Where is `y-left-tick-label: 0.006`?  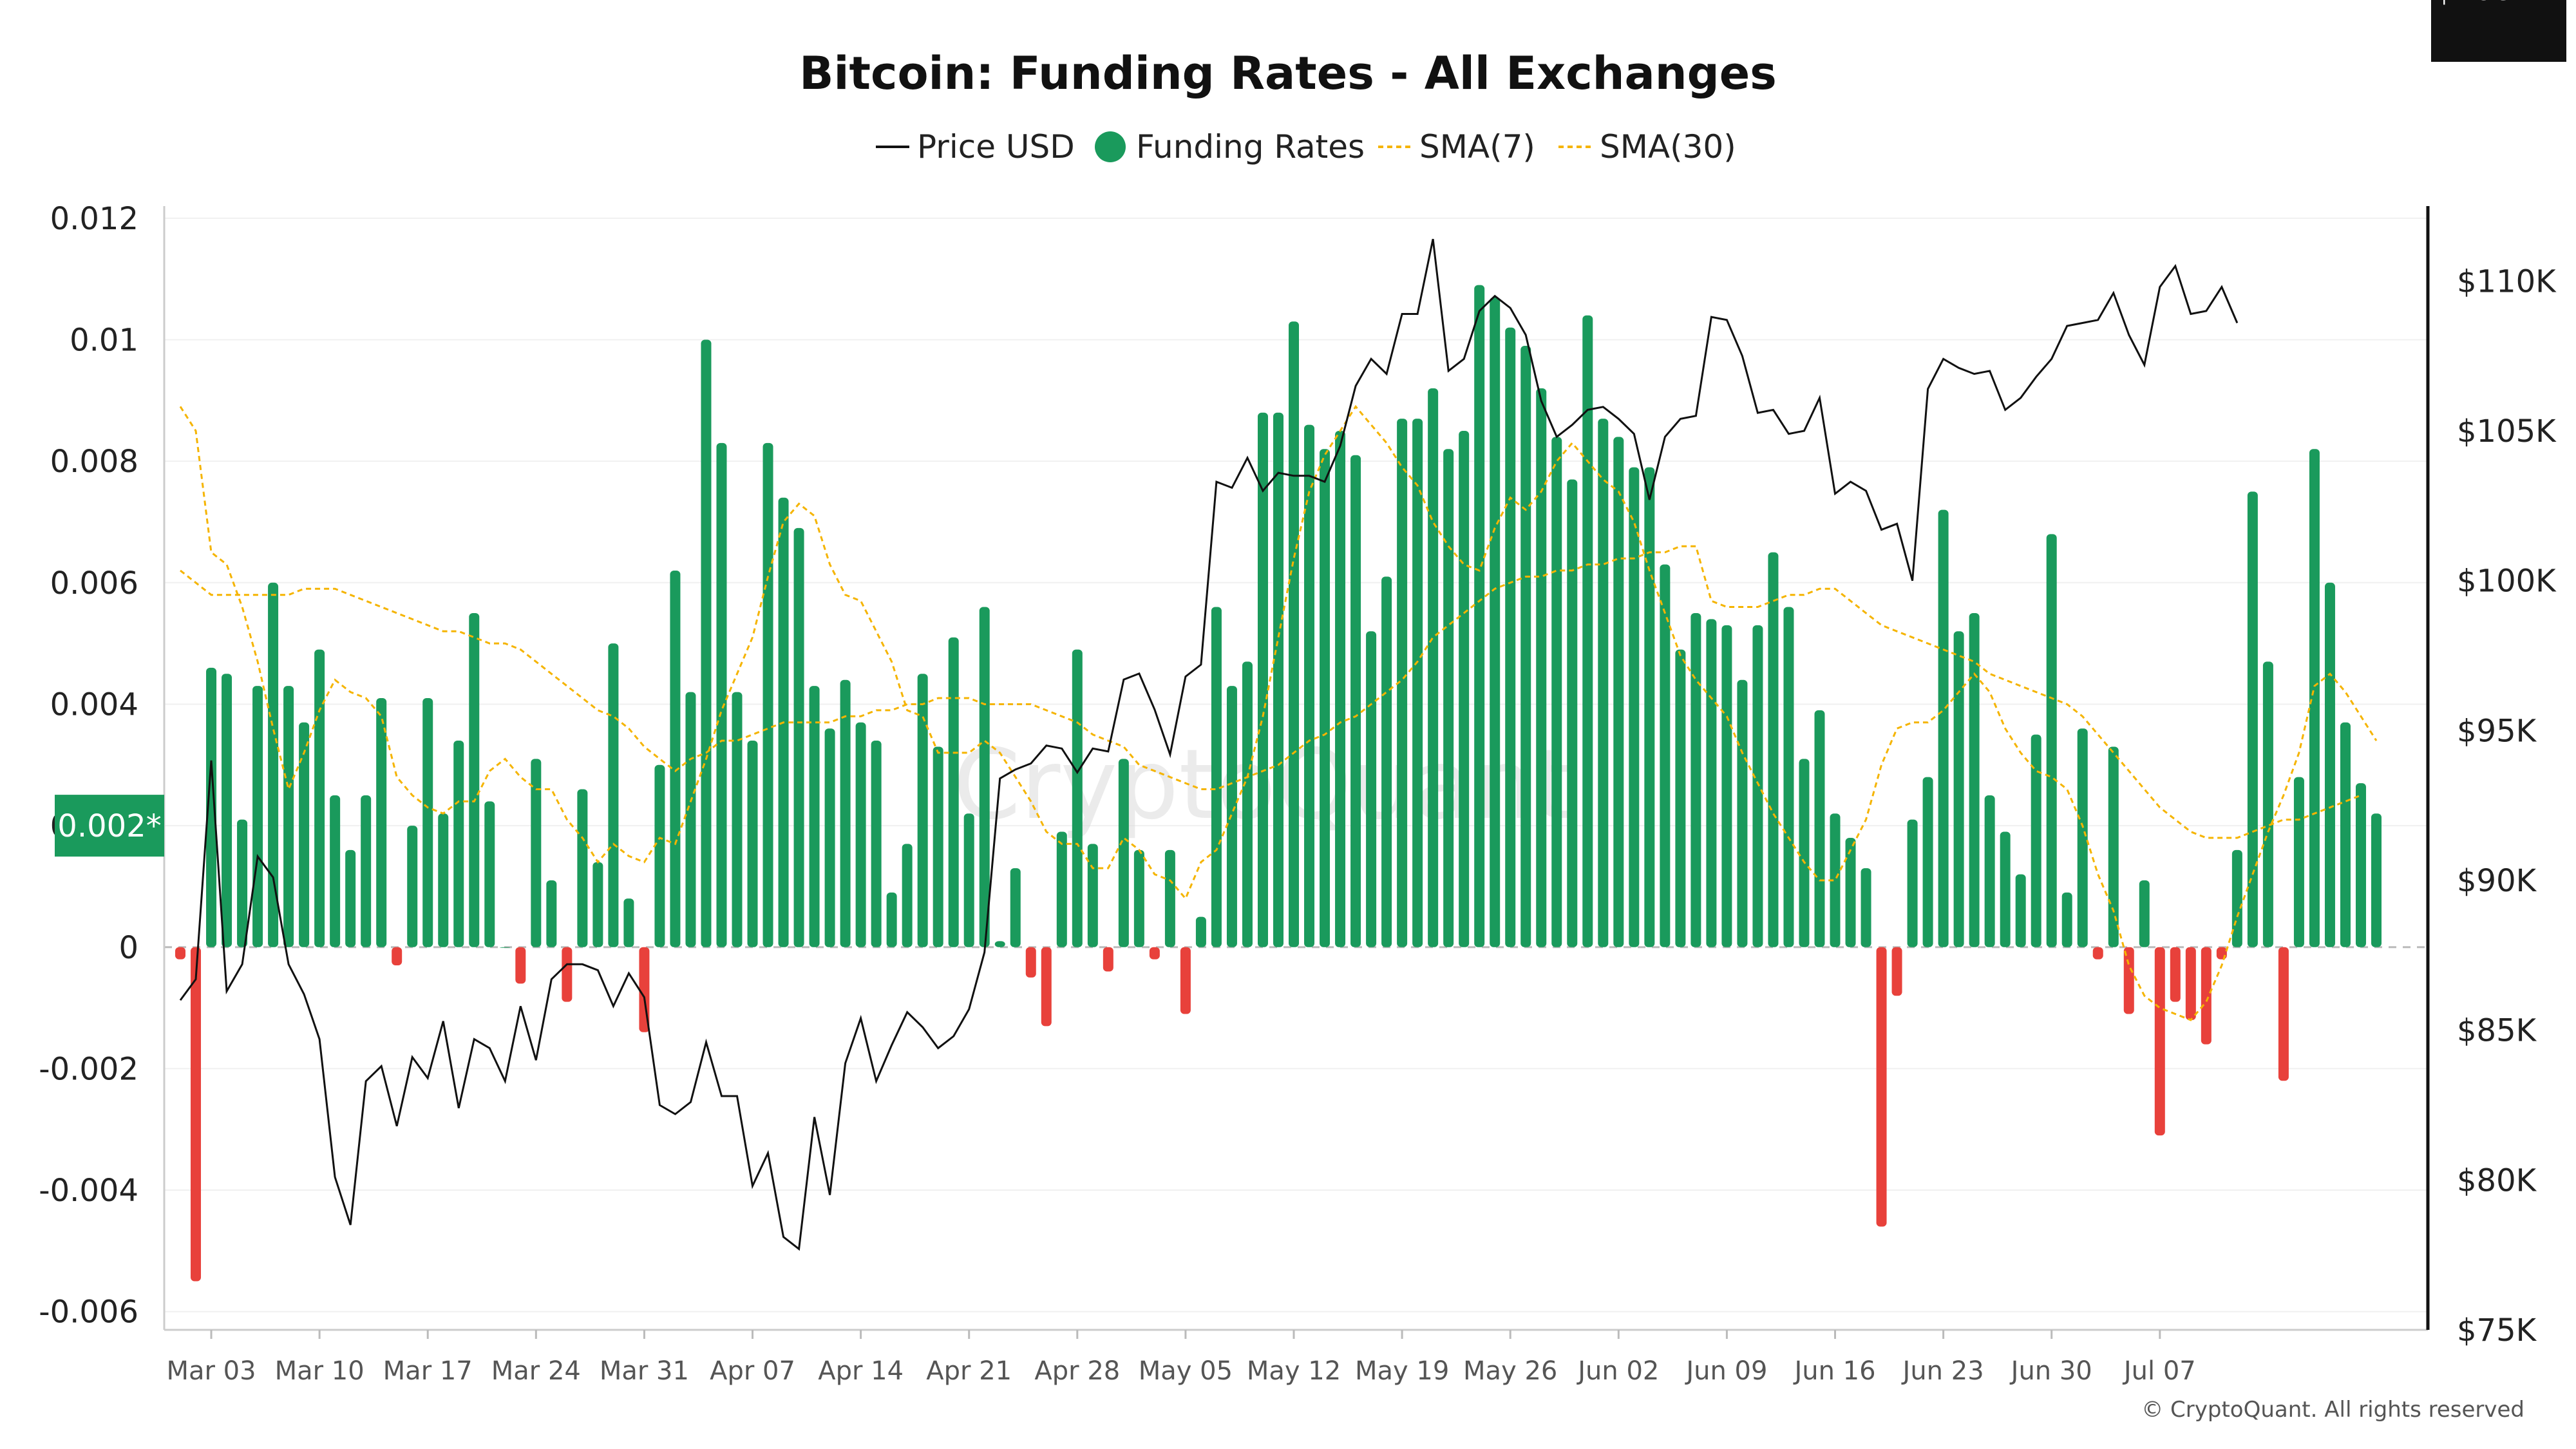
y-left-tick-label: 0.006 is located at coordinates (94, 583).